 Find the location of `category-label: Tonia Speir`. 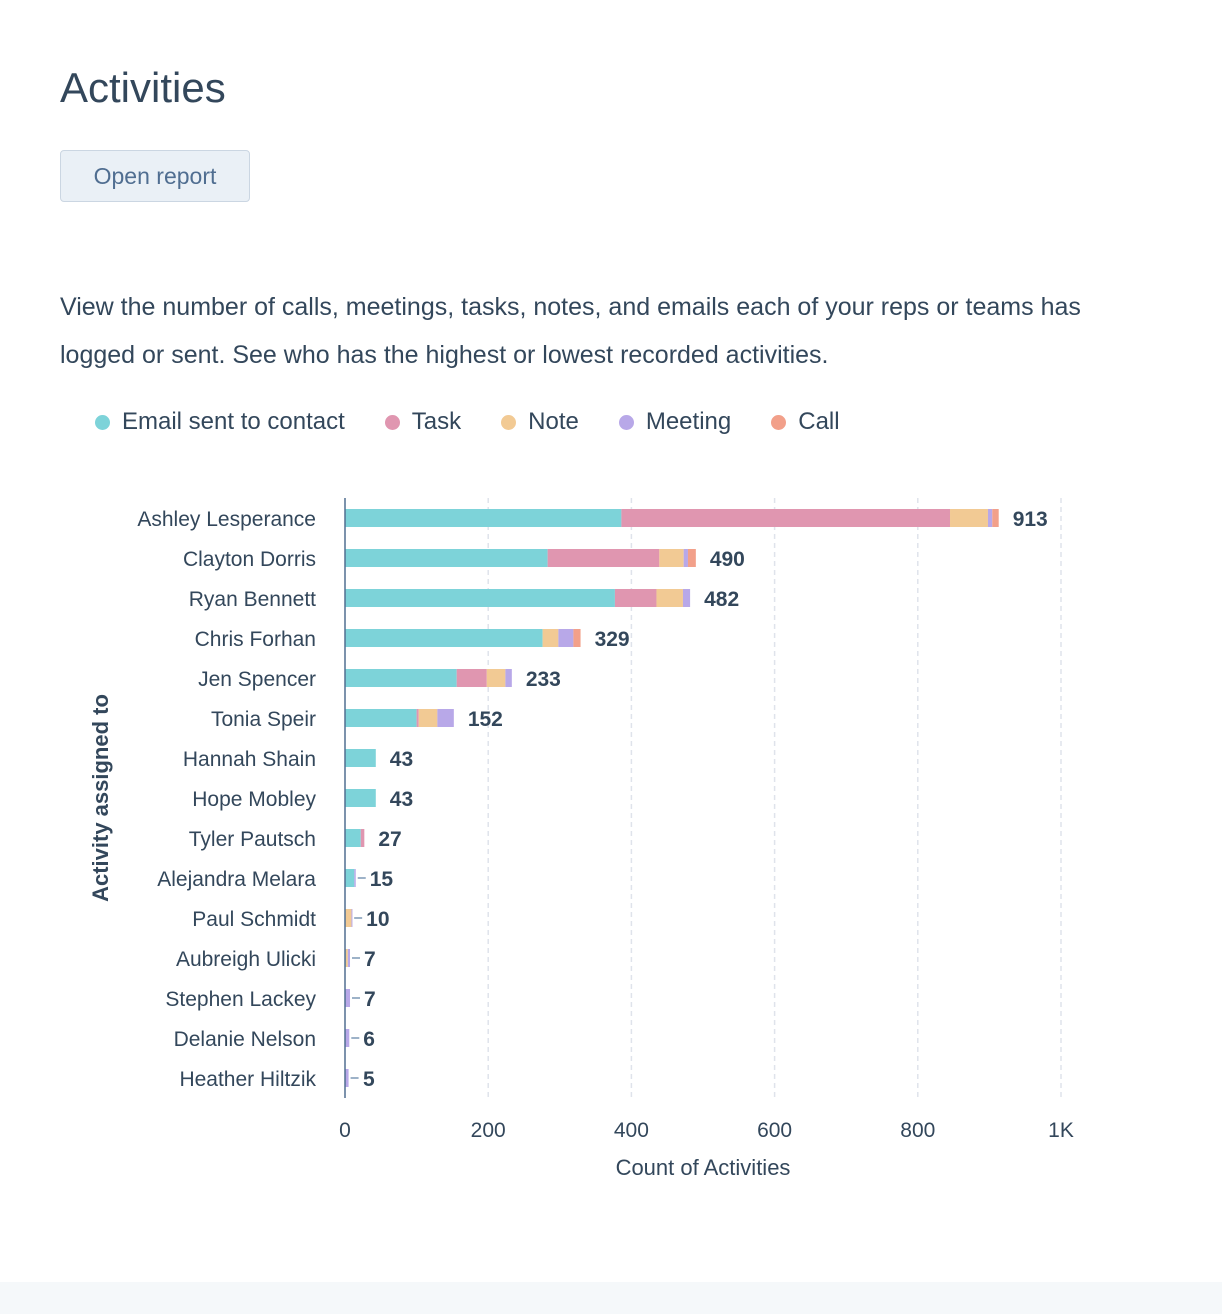

category-label: Tonia Speir is located at coordinates (263, 719).